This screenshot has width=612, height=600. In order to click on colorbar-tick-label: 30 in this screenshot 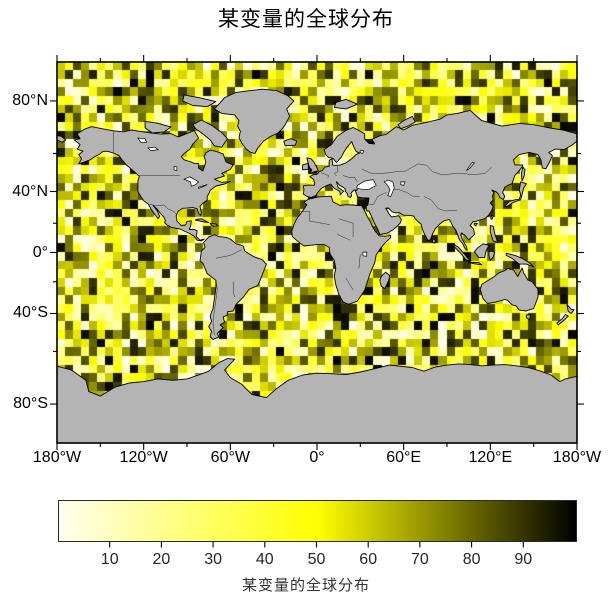, I will do `click(213, 559)`.